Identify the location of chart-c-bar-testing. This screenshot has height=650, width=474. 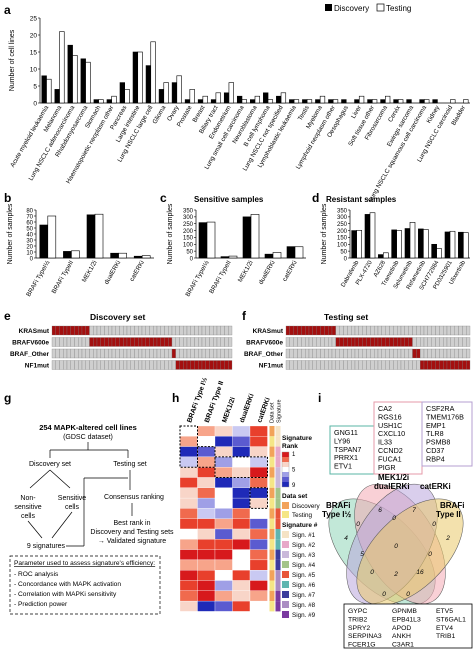
(211, 240).